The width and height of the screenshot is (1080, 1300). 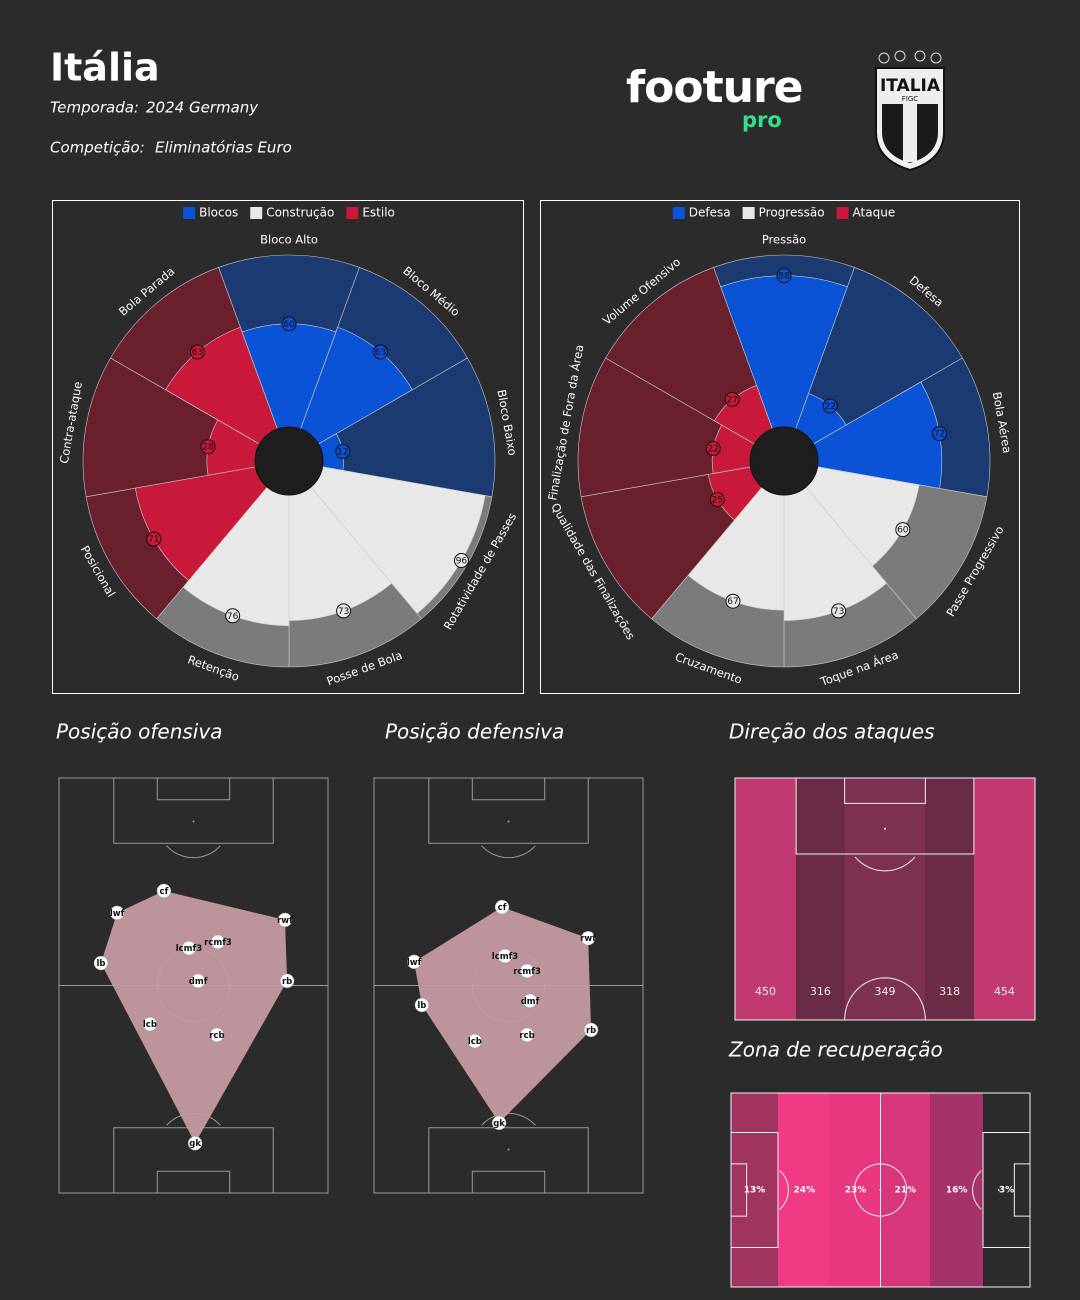 I want to click on value-label: 76, so click(x=233, y=617).